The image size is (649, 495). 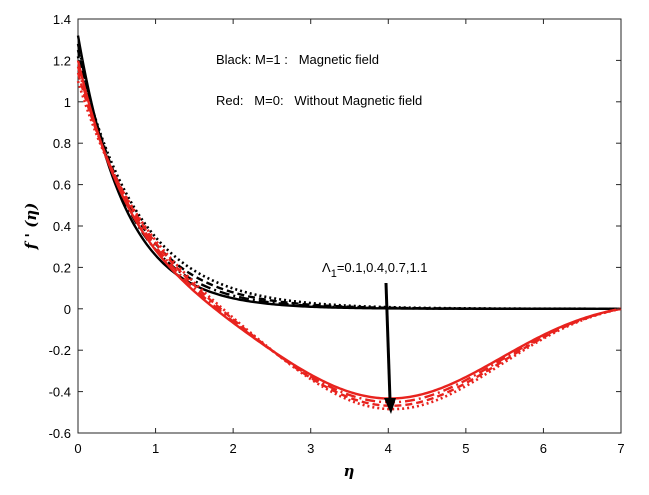 What do you see at coordinates (62, 19) in the screenshot?
I see `y-tick-label: 1.4` at bounding box center [62, 19].